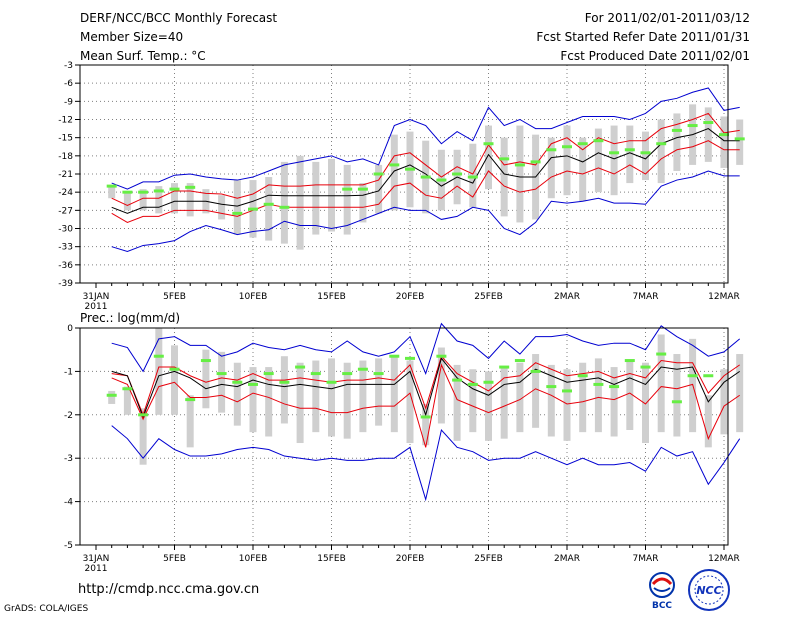  Describe the element at coordinates (68, 459) in the screenshot. I see `y-tick-label: -3` at that location.